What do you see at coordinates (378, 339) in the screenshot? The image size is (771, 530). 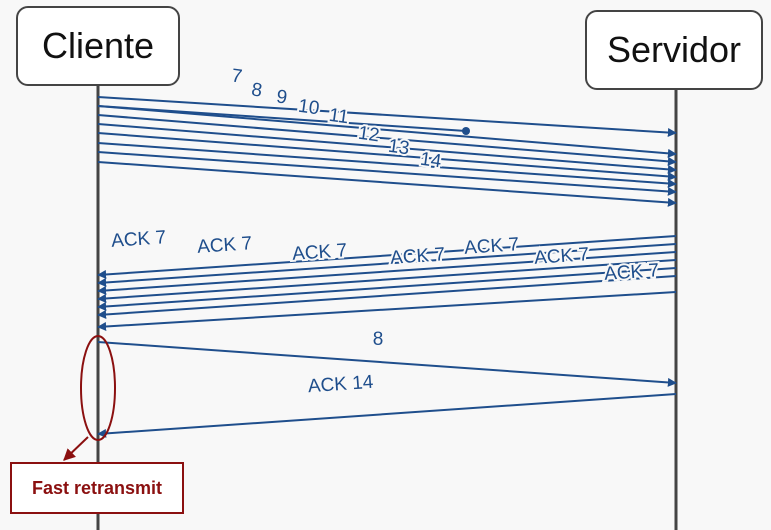 I see `retransmit-label: 8` at bounding box center [378, 339].